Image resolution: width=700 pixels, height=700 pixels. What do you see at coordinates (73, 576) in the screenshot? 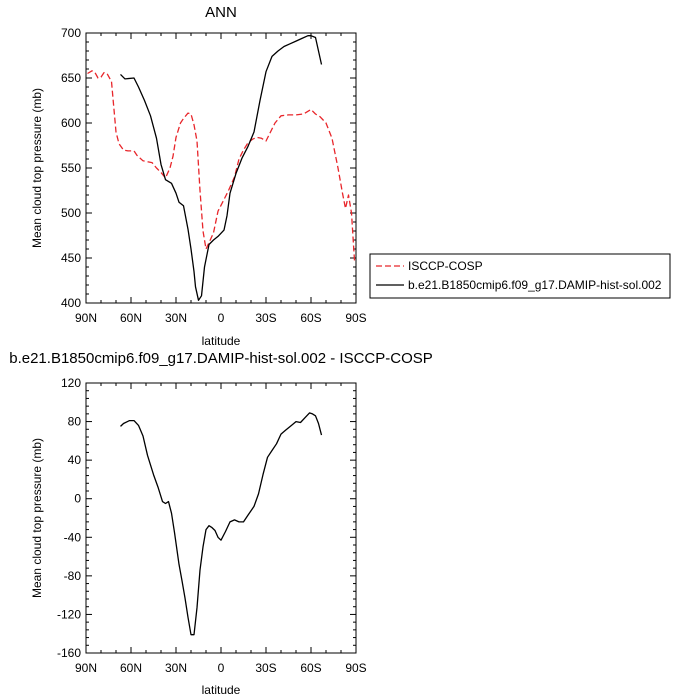
I see `panel-2-y-tick-label: -80` at bounding box center [73, 576].